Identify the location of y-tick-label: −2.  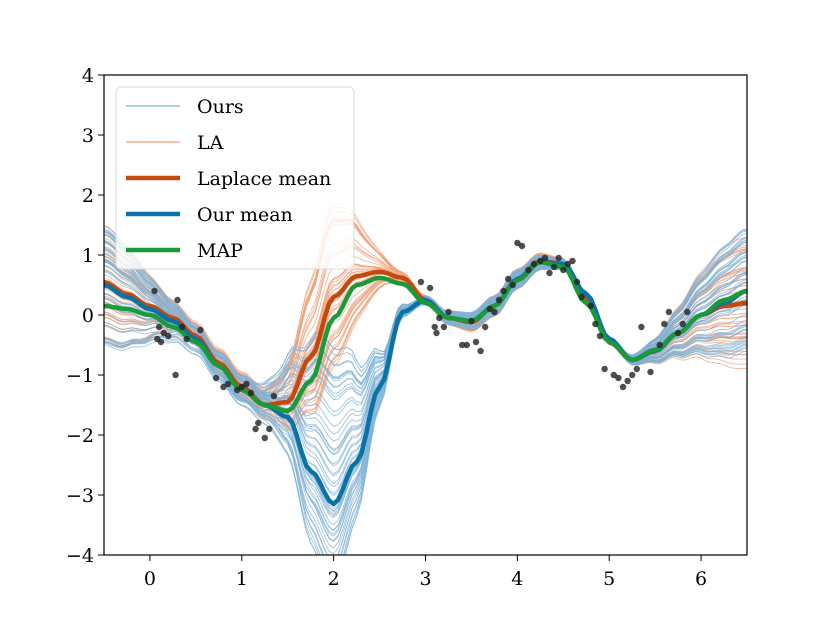
(80, 436).